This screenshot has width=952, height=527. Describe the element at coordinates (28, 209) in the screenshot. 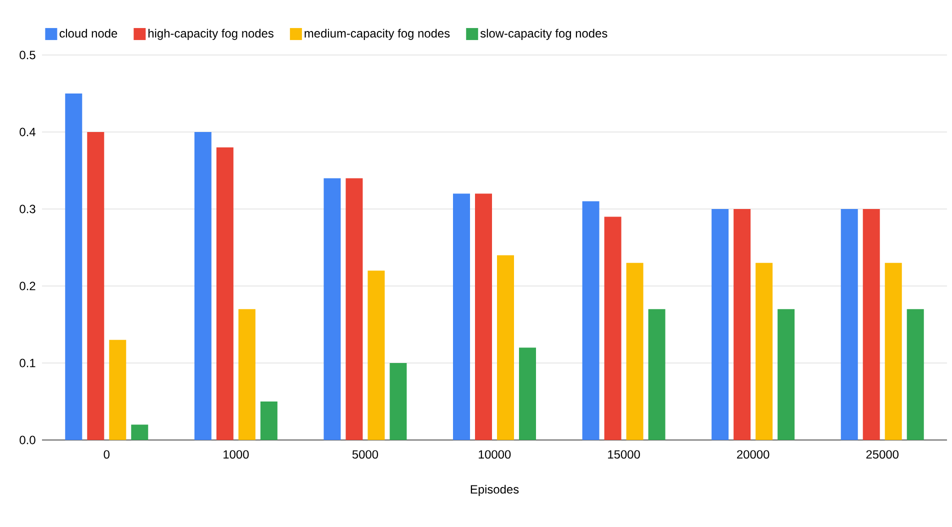

I see `y-tick-label: 0.3` at that location.